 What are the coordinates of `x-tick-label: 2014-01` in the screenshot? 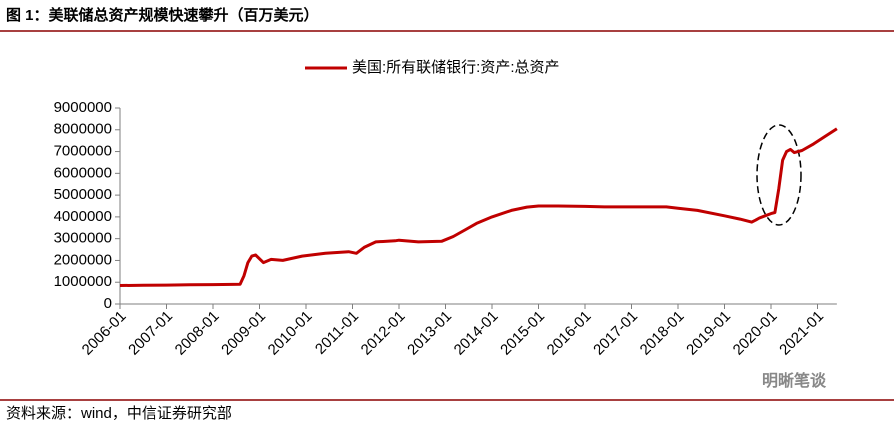 It's located at (476, 333).